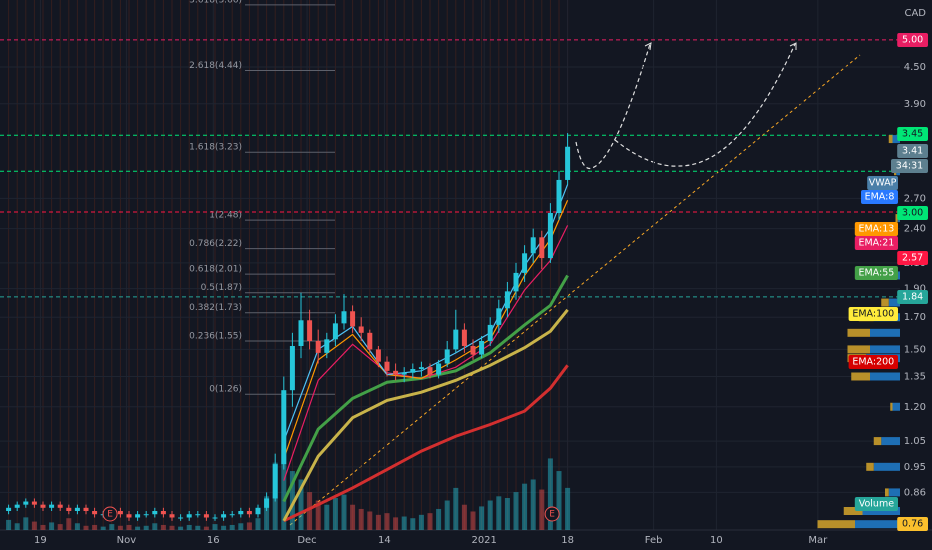  Describe the element at coordinates (213, 540) in the screenshot. I see `x-tick-label: 16` at that location.